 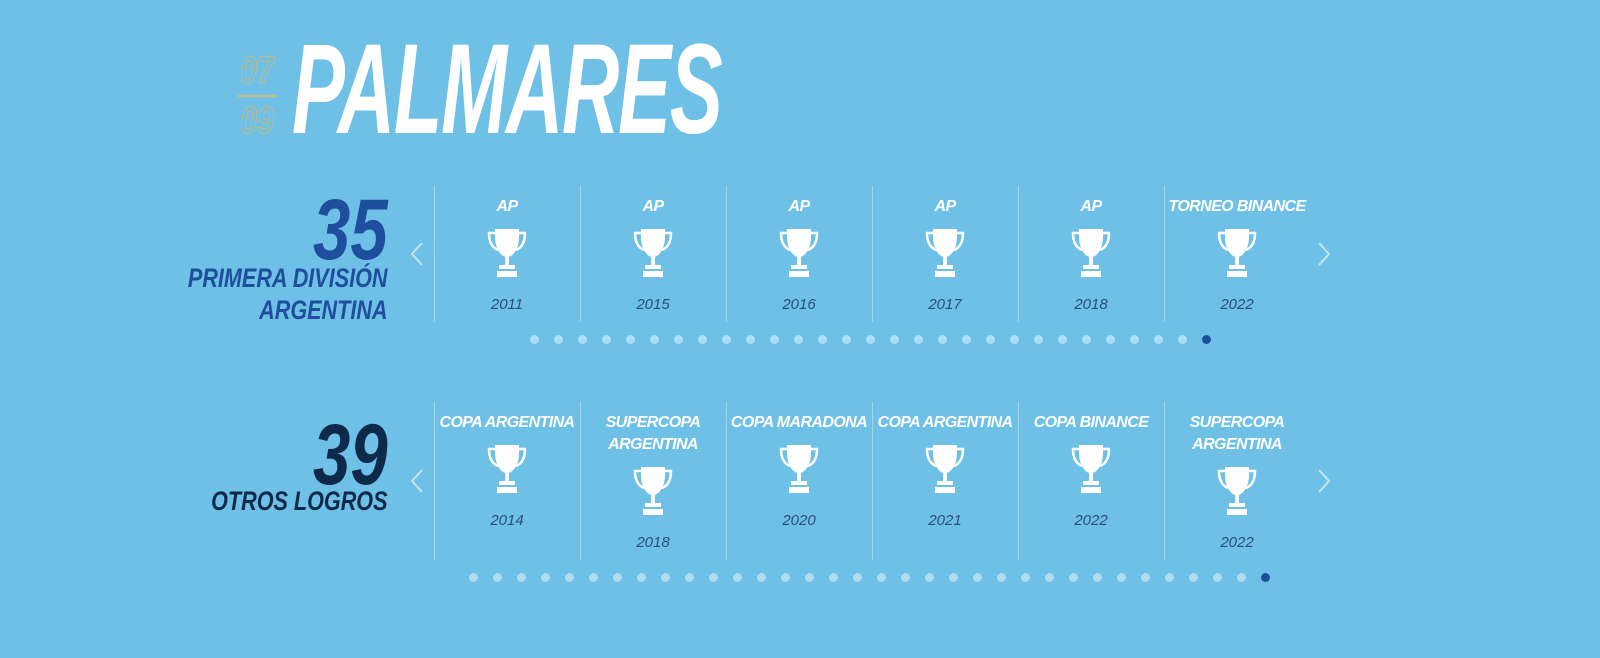 I want to click on trophy-year: 2017, so click(x=945, y=304).